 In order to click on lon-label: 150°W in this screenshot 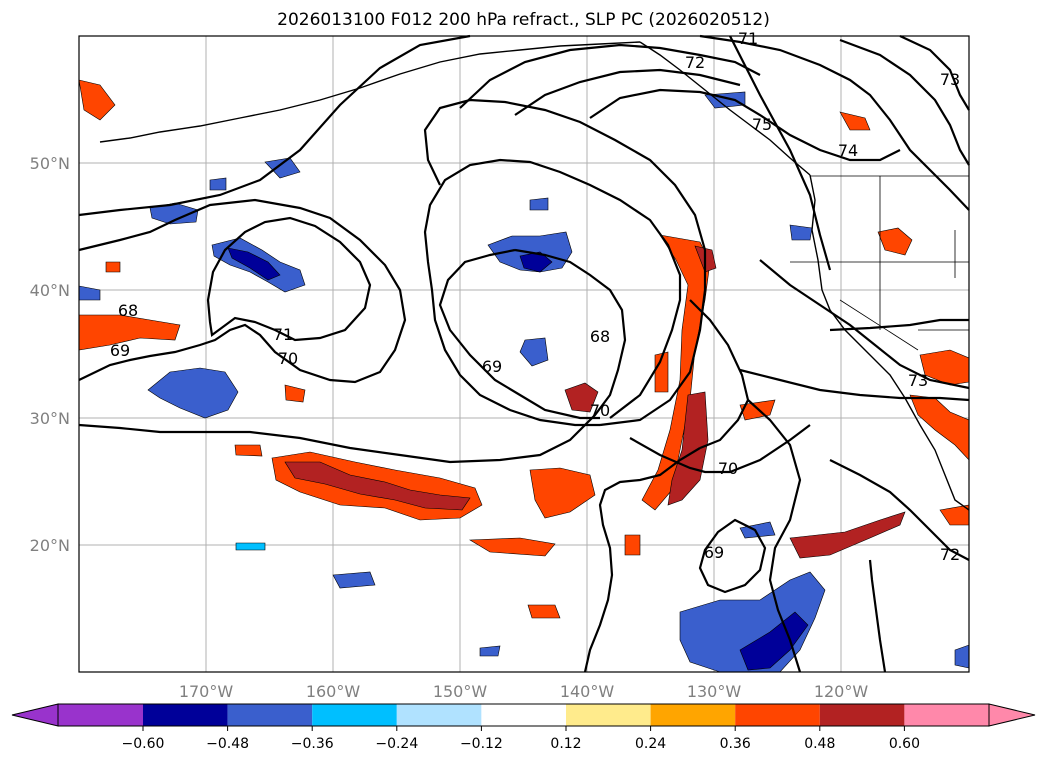, I will do `click(460, 691)`.